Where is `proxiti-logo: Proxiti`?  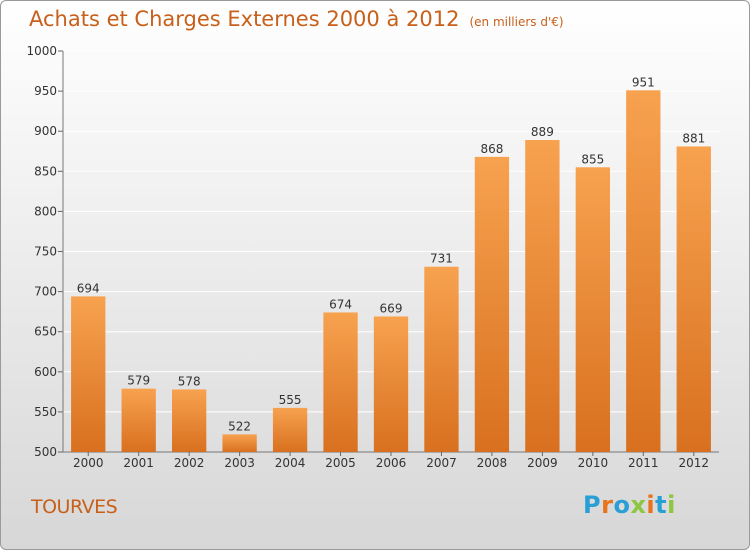
proxiti-logo: Proxiti is located at coordinates (629, 505).